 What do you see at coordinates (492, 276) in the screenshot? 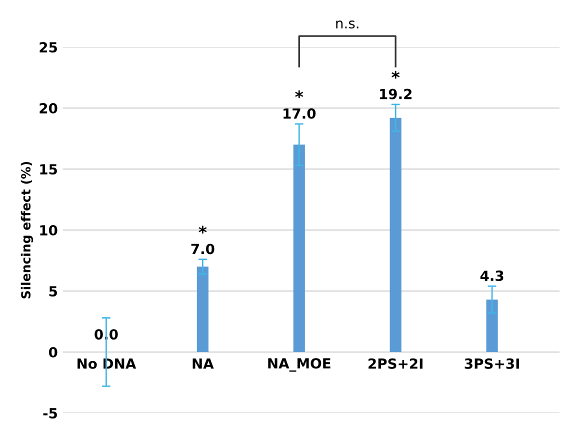
I see `data-label: 4.3` at bounding box center [492, 276].